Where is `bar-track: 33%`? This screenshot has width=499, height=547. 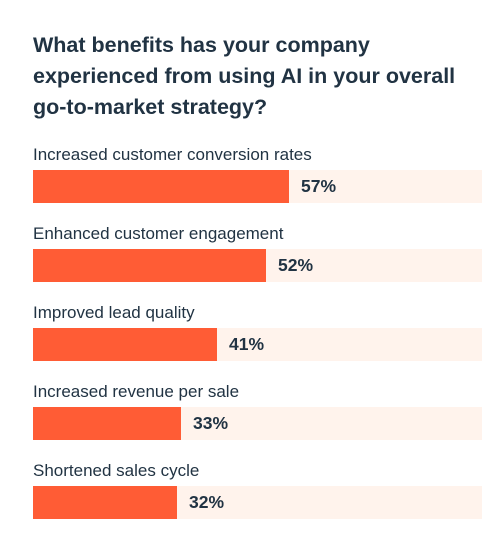 bar-track: 33% is located at coordinates (257, 423).